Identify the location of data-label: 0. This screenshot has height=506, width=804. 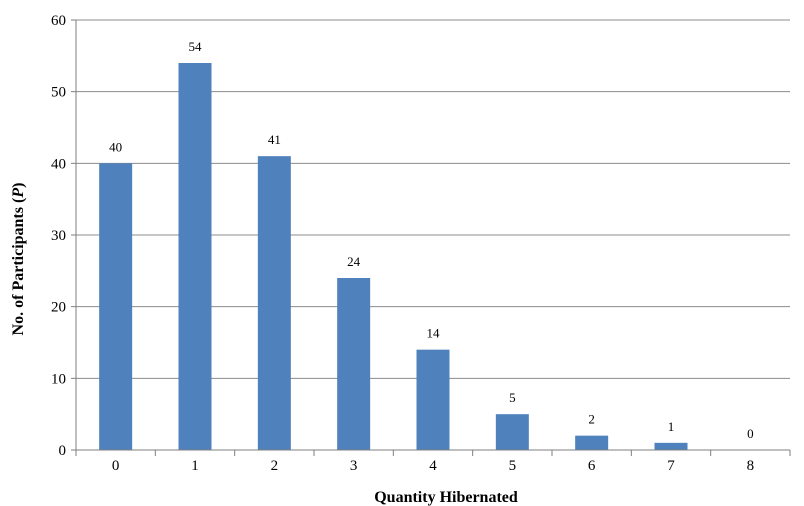
(750, 433).